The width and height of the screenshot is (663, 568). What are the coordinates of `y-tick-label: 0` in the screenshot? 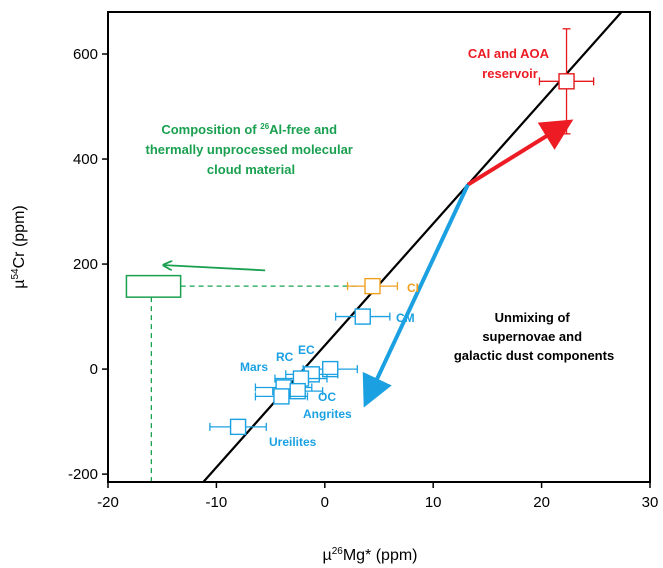 It's located at (94, 369).